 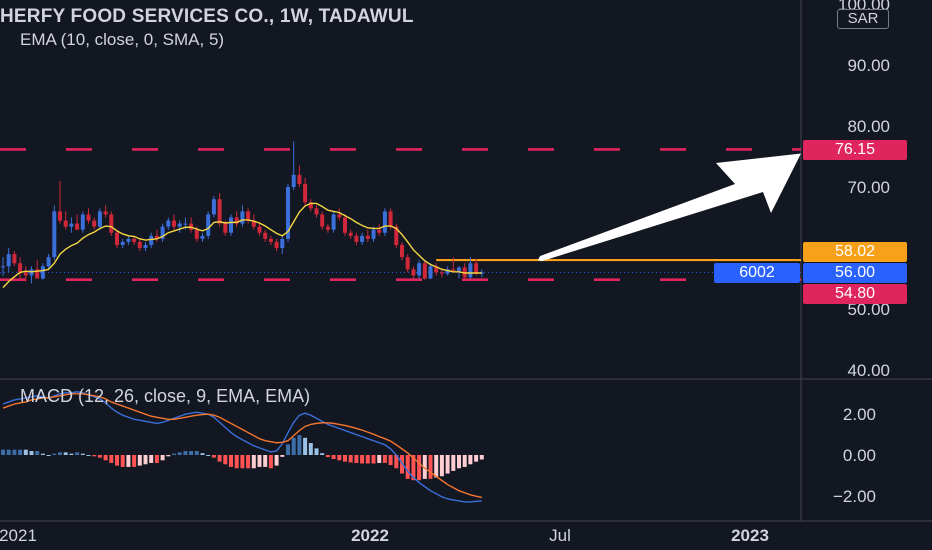 I want to click on projection-arrow, so click(x=669, y=207).